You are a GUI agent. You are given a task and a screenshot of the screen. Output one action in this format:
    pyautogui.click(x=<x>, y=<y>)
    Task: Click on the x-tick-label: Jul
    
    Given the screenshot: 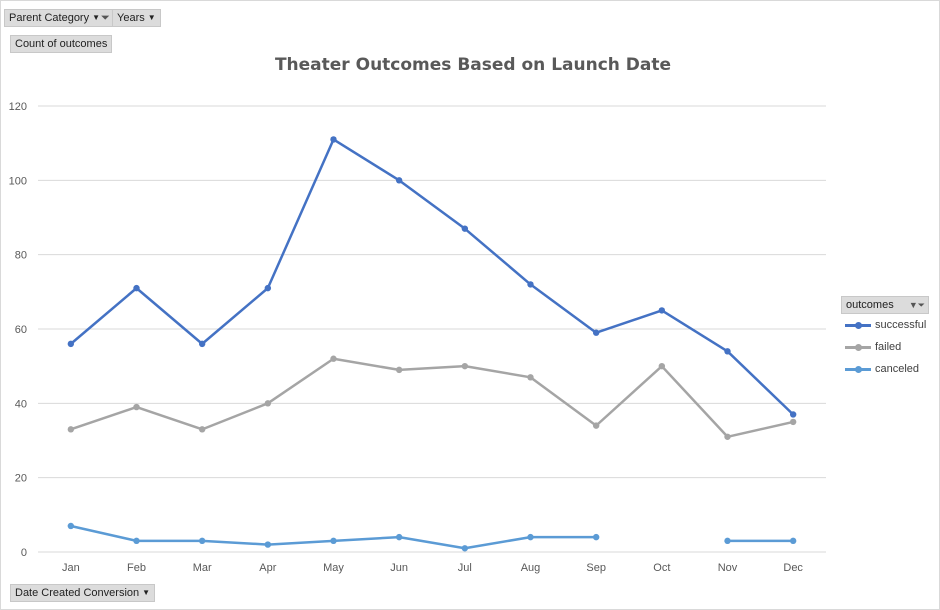 What is the action you would take?
    pyautogui.click(x=465, y=568)
    